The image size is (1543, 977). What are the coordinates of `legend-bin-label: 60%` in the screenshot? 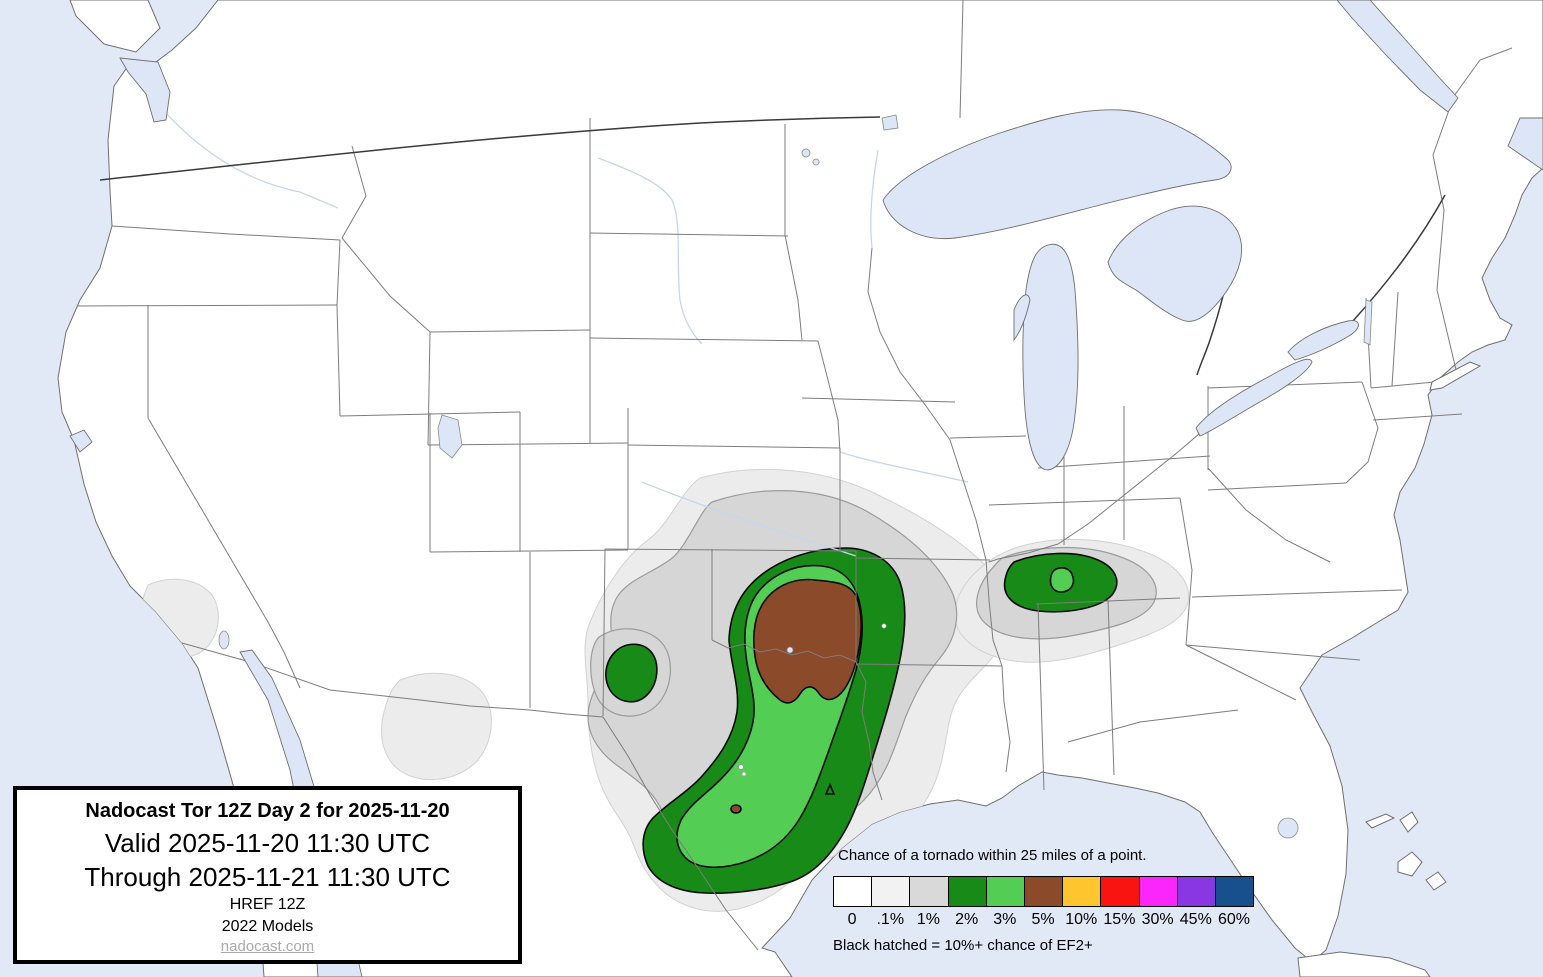 It's located at (1233, 919).